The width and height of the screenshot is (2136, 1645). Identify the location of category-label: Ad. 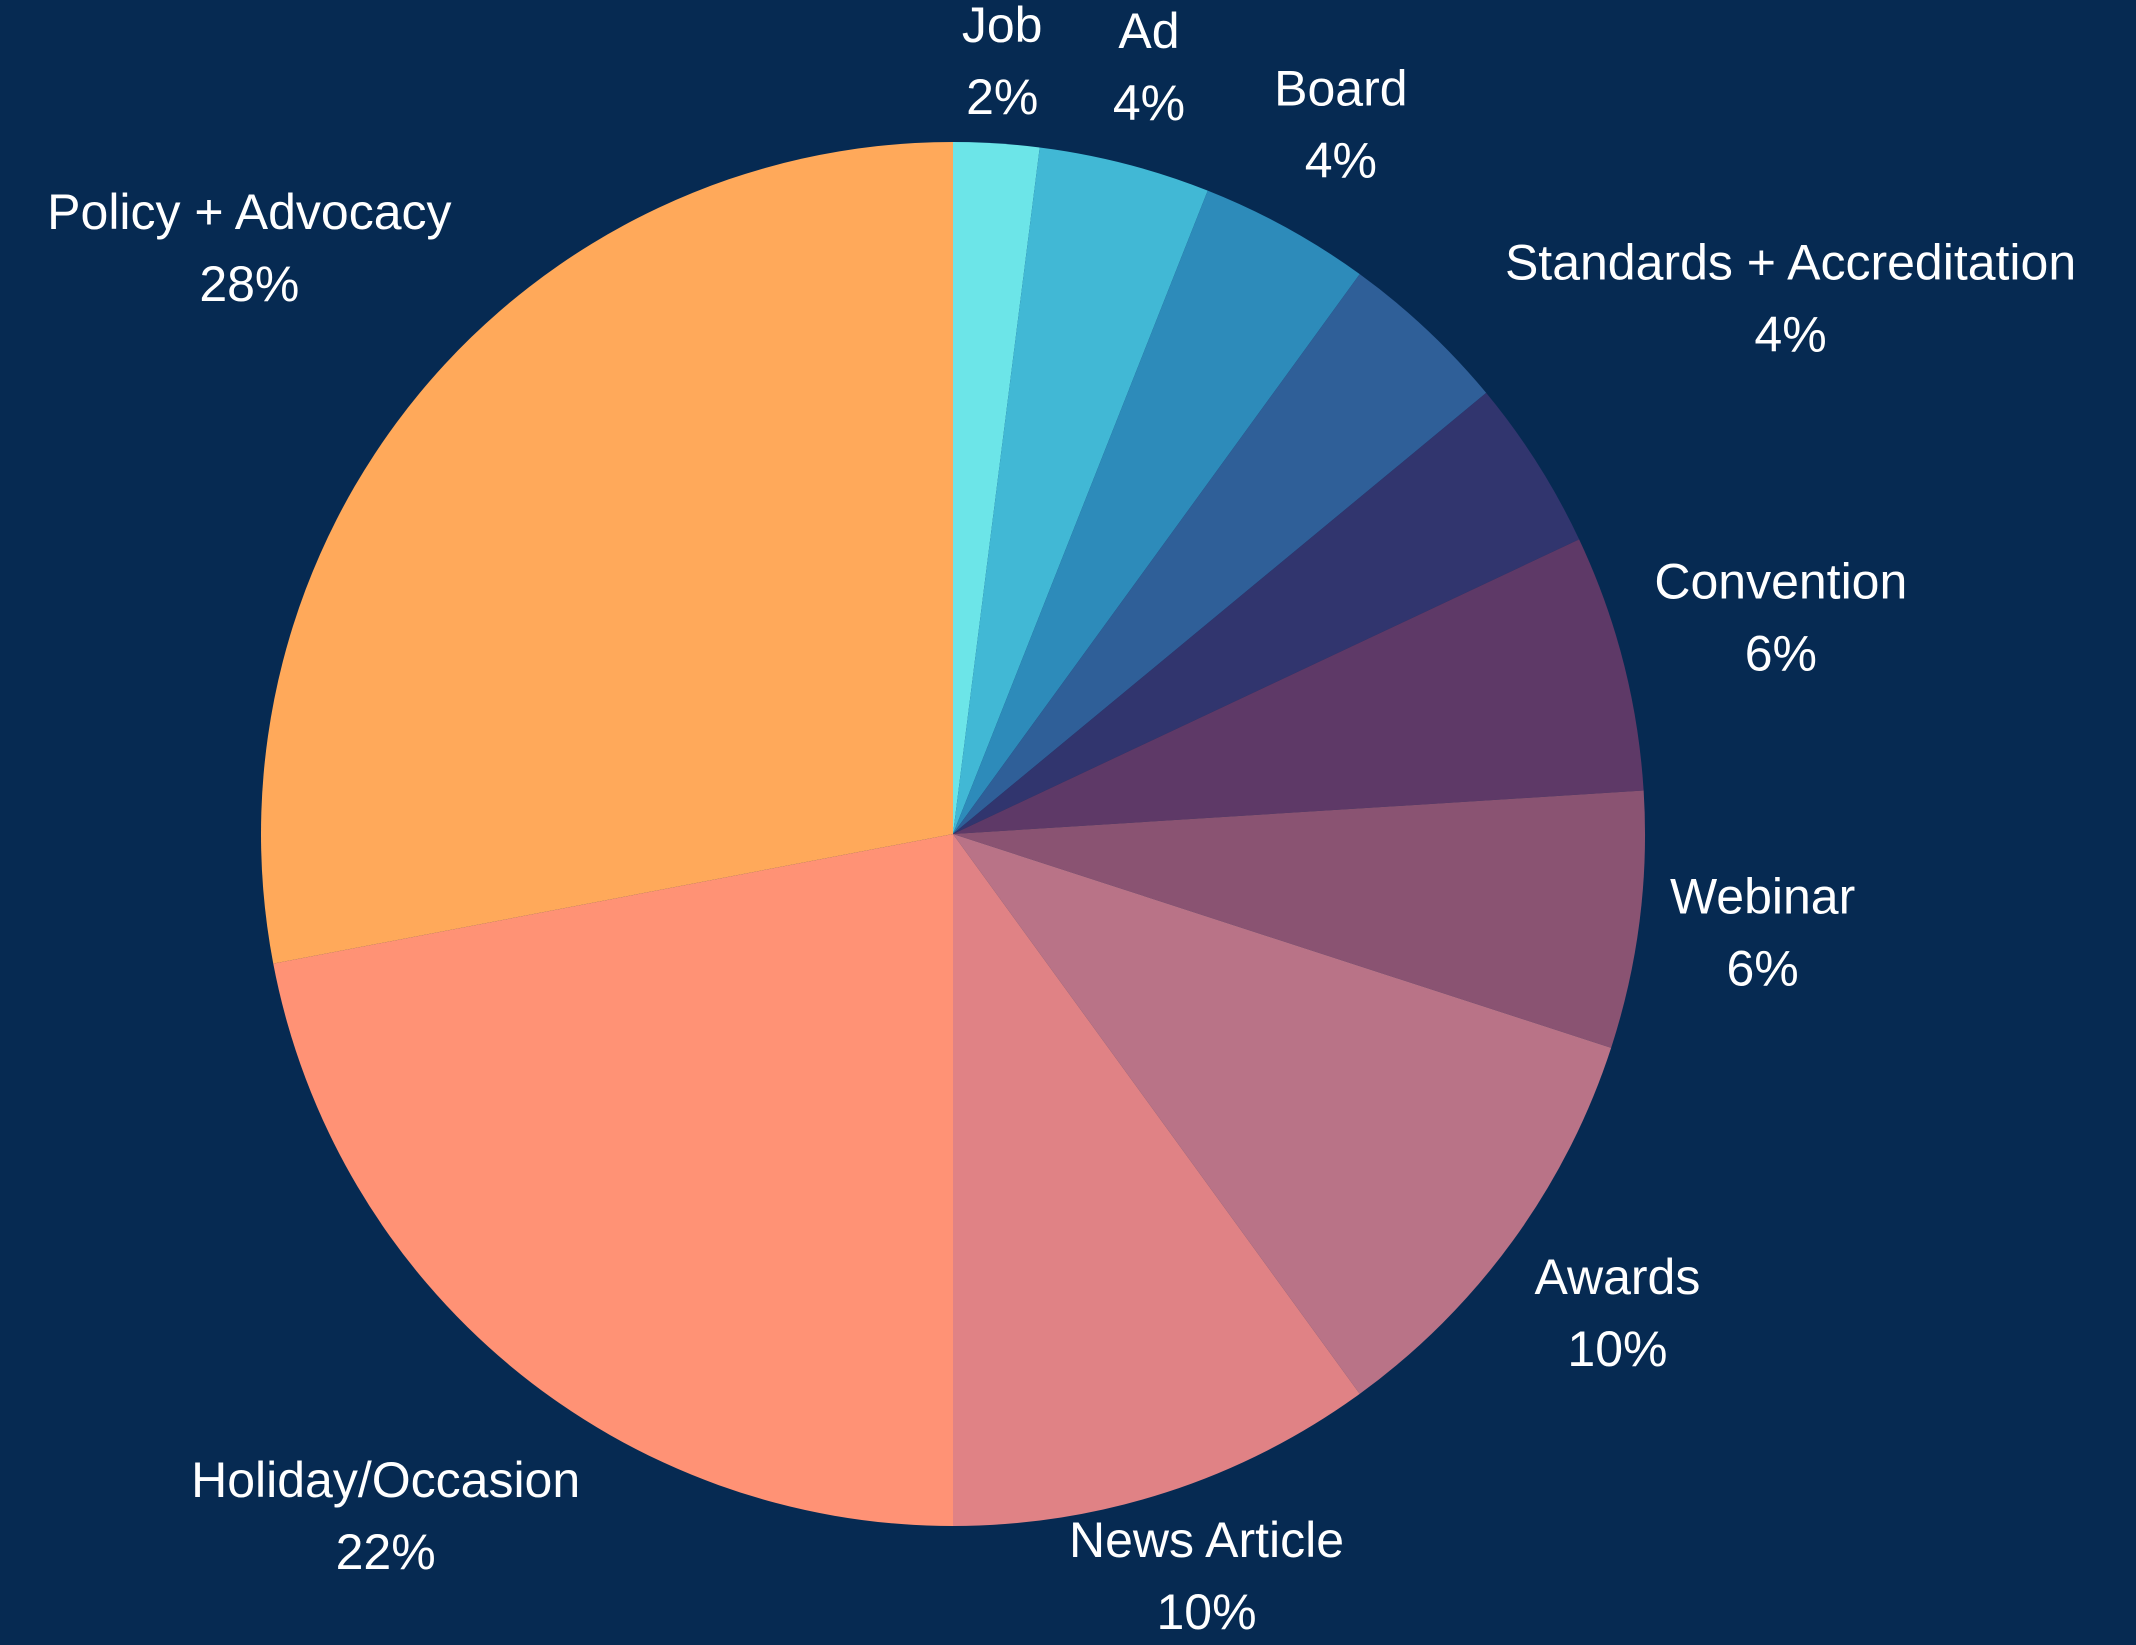
(1148, 31).